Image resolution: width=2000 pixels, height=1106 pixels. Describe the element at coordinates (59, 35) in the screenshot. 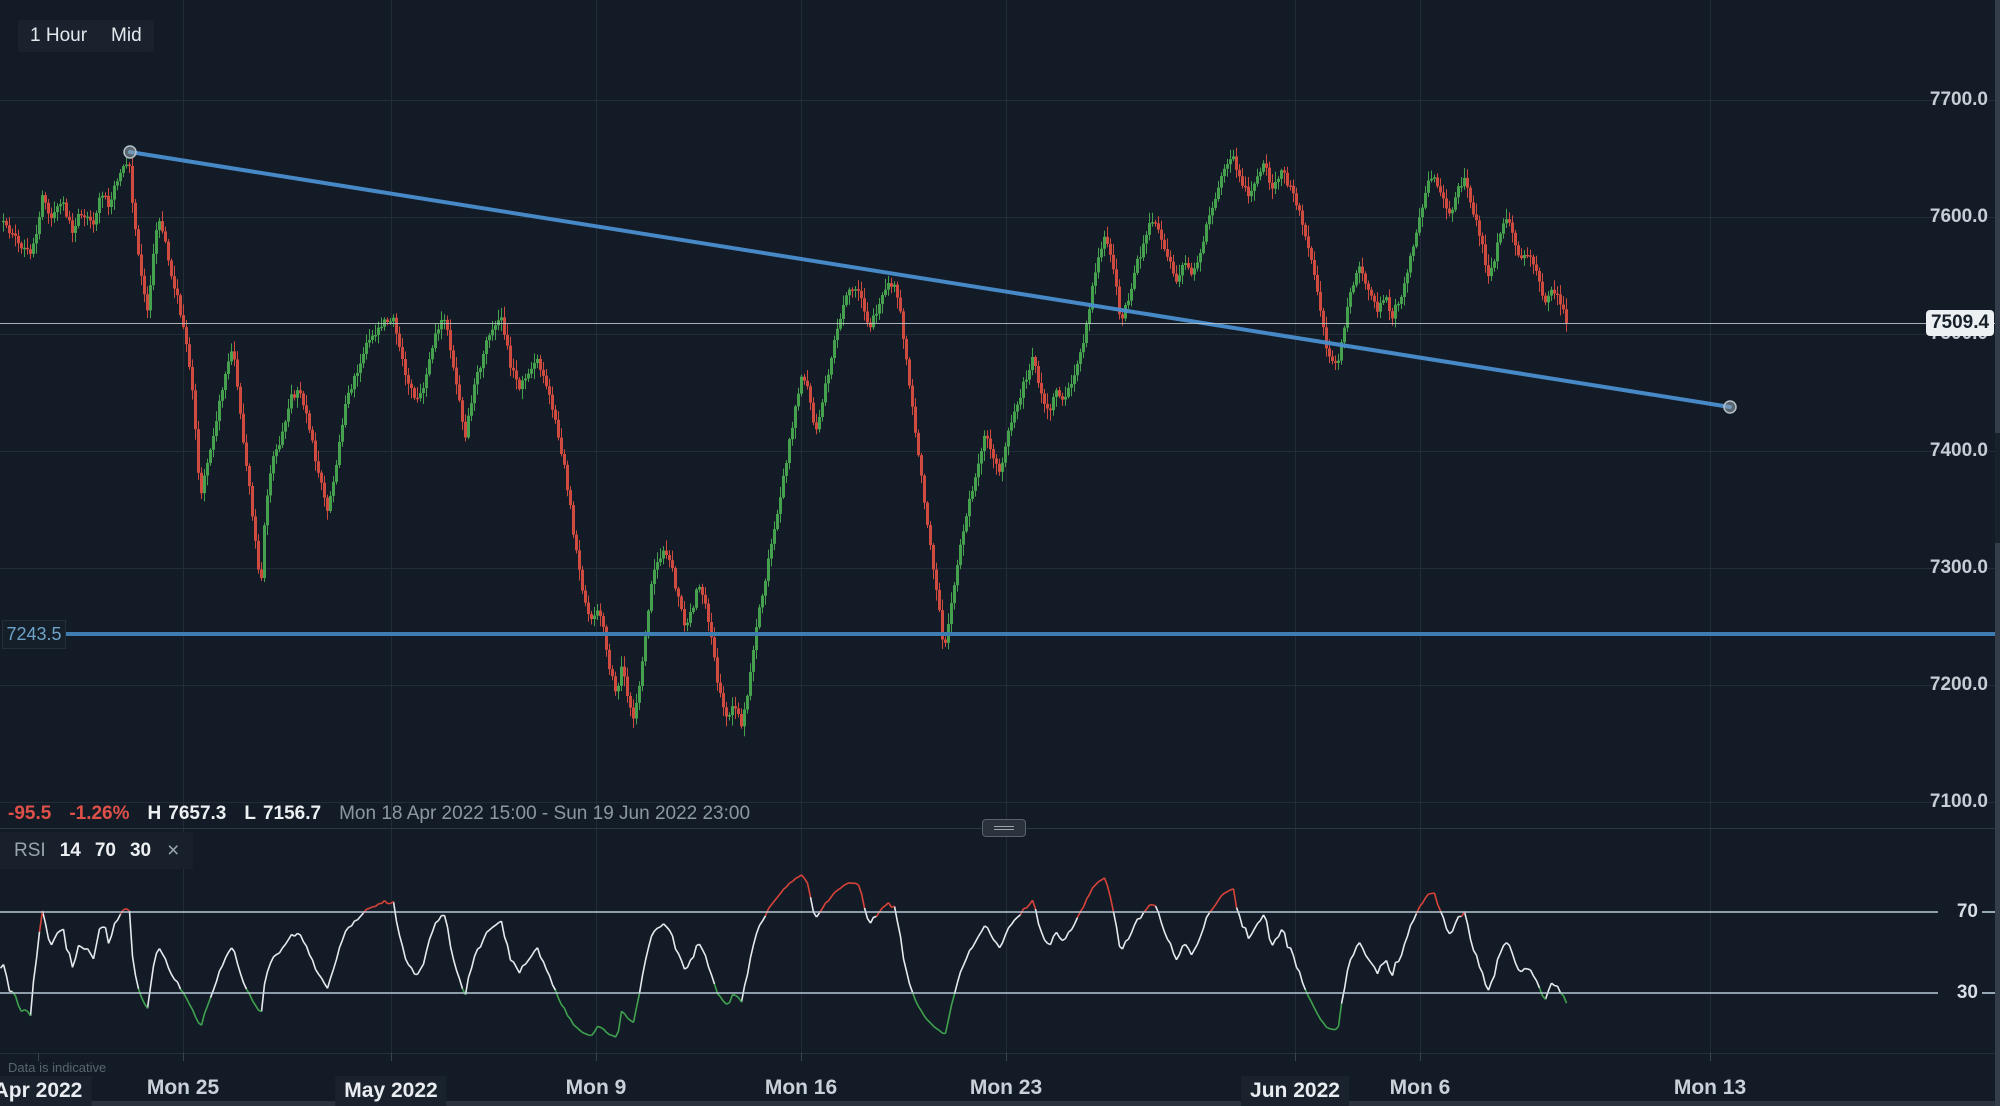

I see `timeframe-button: 1 Hour` at that location.